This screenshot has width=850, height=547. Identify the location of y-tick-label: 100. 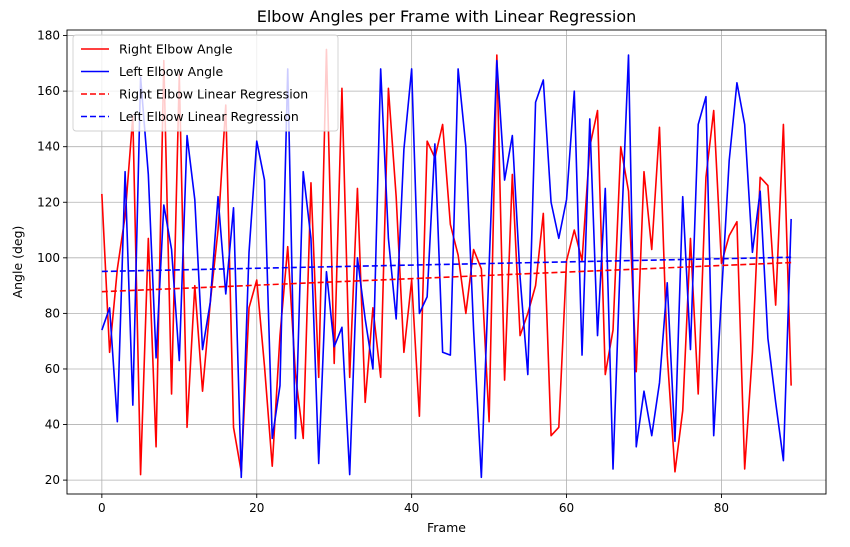
(48, 258).